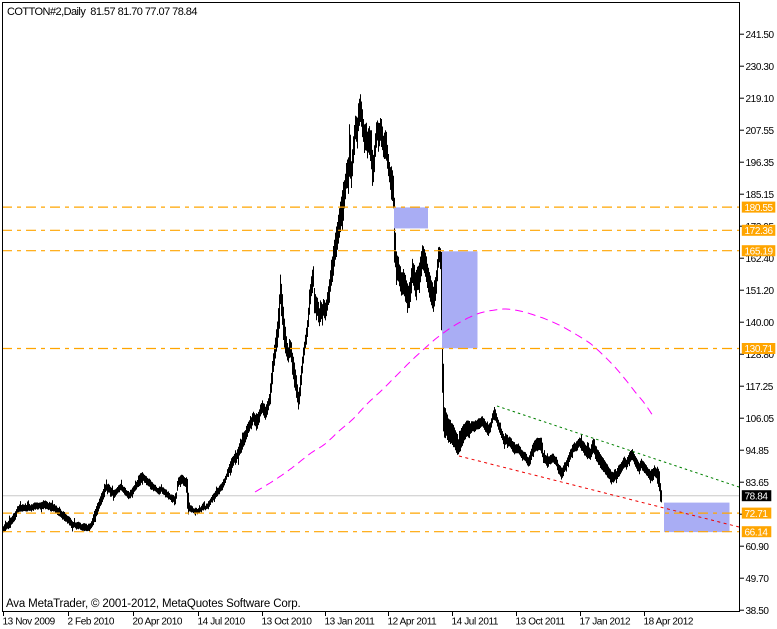 The image size is (777, 629). What do you see at coordinates (413, 622) in the screenshot?
I see `svg-text: 12 Apr 2011` at bounding box center [413, 622].